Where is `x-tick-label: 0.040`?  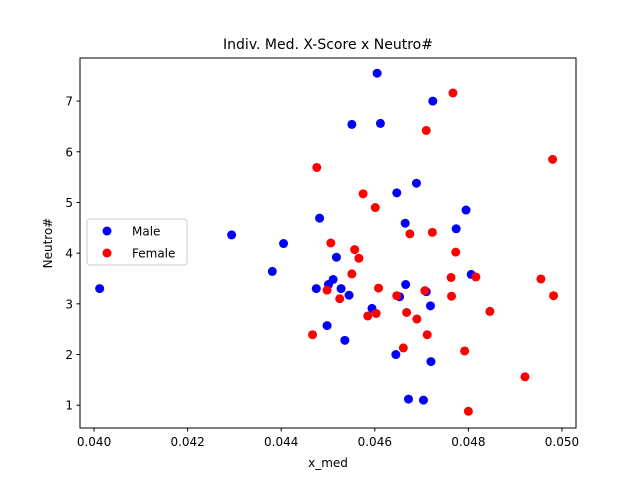
x-tick-label: 0.040 is located at coordinates (94, 442).